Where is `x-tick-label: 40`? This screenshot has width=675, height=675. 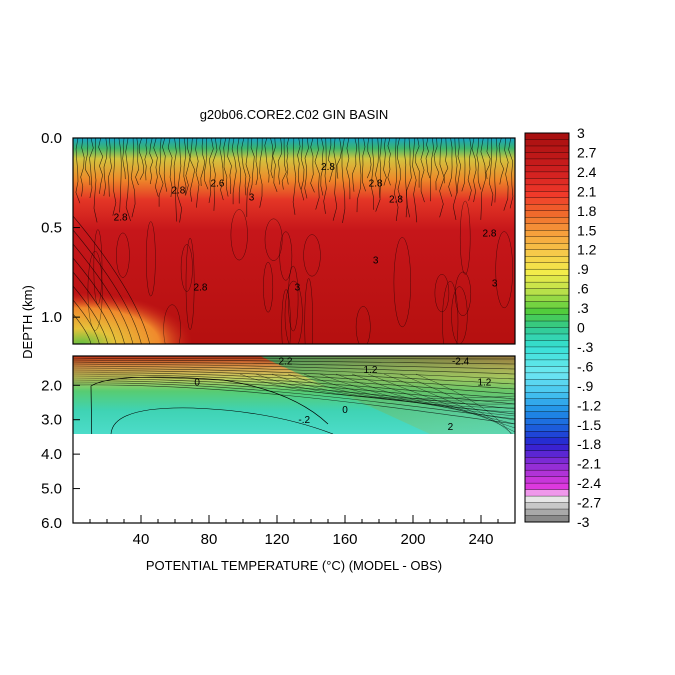 x-tick-label: 40 is located at coordinates (141, 539).